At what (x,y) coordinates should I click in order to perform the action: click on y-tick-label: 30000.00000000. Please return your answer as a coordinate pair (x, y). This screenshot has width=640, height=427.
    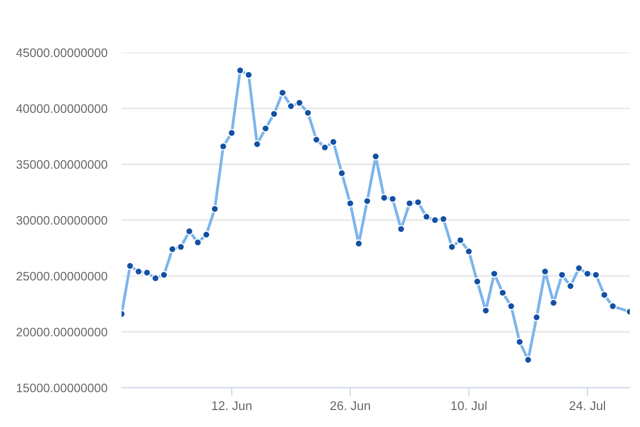
    Looking at the image, I should click on (62, 220).